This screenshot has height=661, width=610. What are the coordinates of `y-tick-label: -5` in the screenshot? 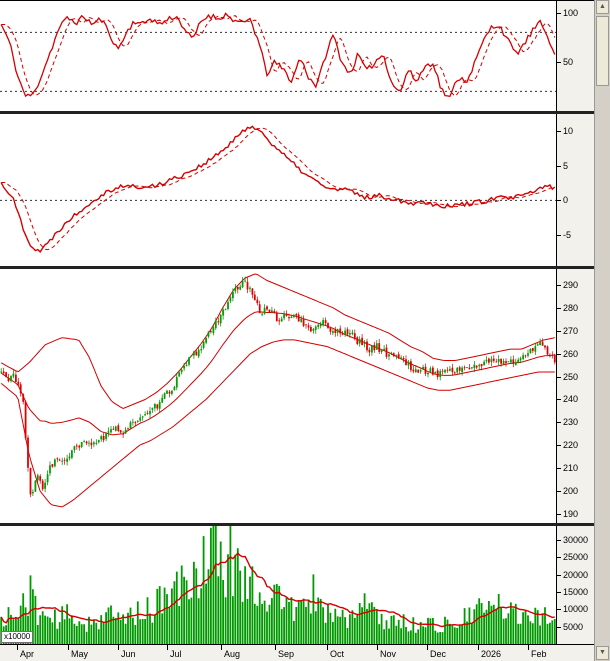 It's located at (567, 235).